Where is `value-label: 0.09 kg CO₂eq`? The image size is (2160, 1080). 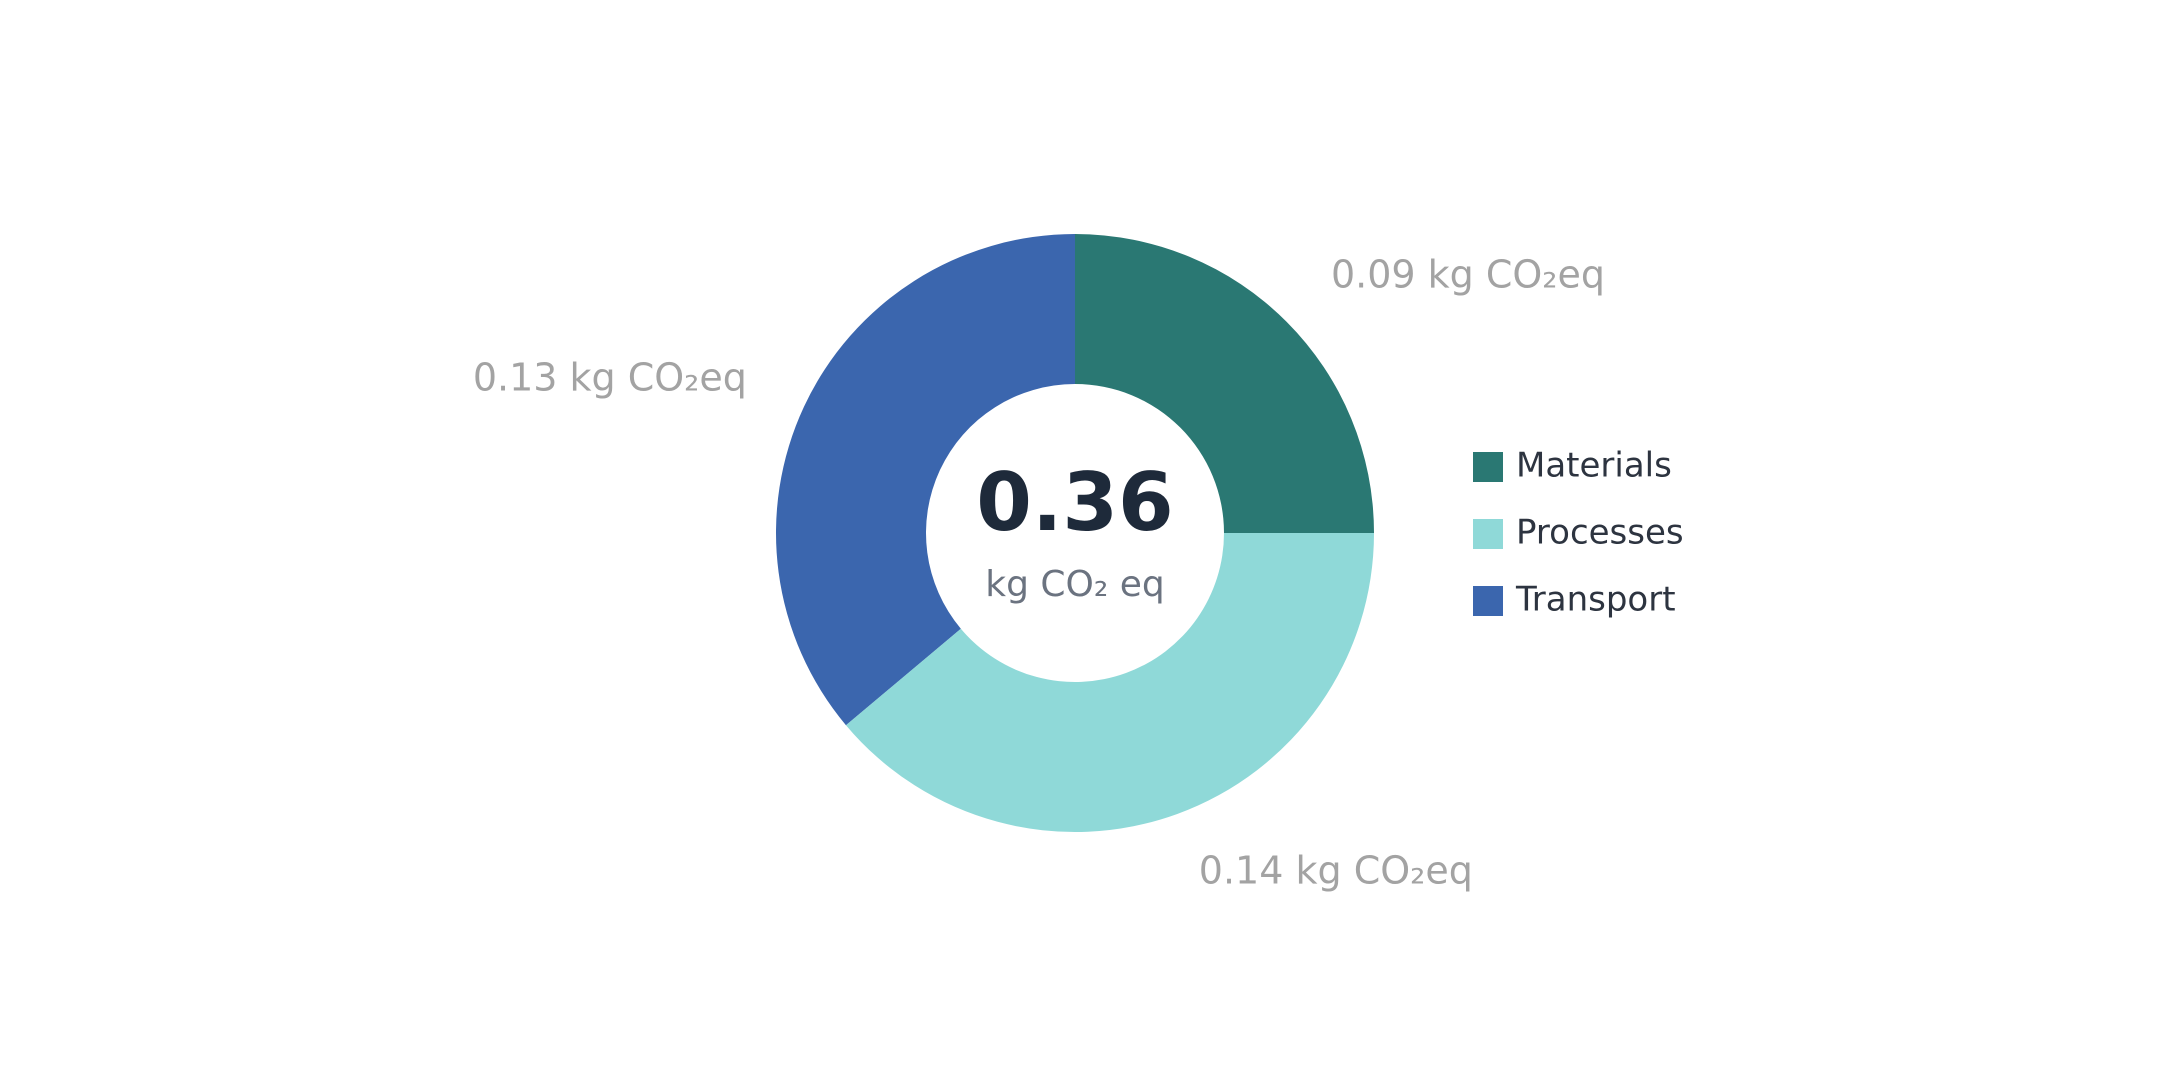 value-label: 0.09 kg CO₂eq is located at coordinates (1468, 275).